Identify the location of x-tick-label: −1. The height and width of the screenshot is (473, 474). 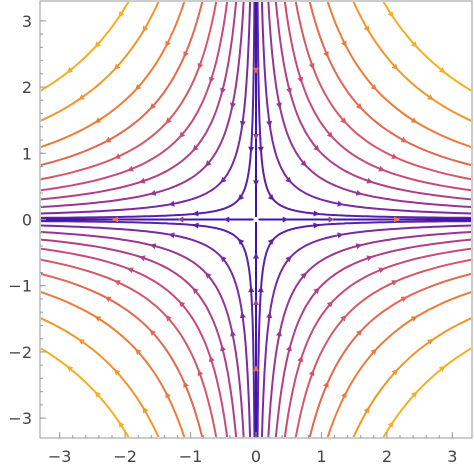
(191, 456).